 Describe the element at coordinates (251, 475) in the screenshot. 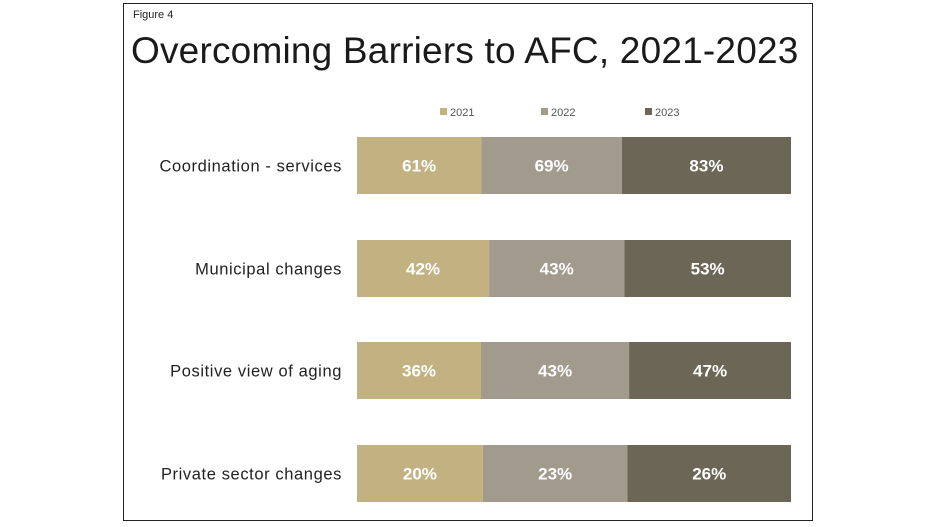

I see `category-label: Private sector changes` at that location.